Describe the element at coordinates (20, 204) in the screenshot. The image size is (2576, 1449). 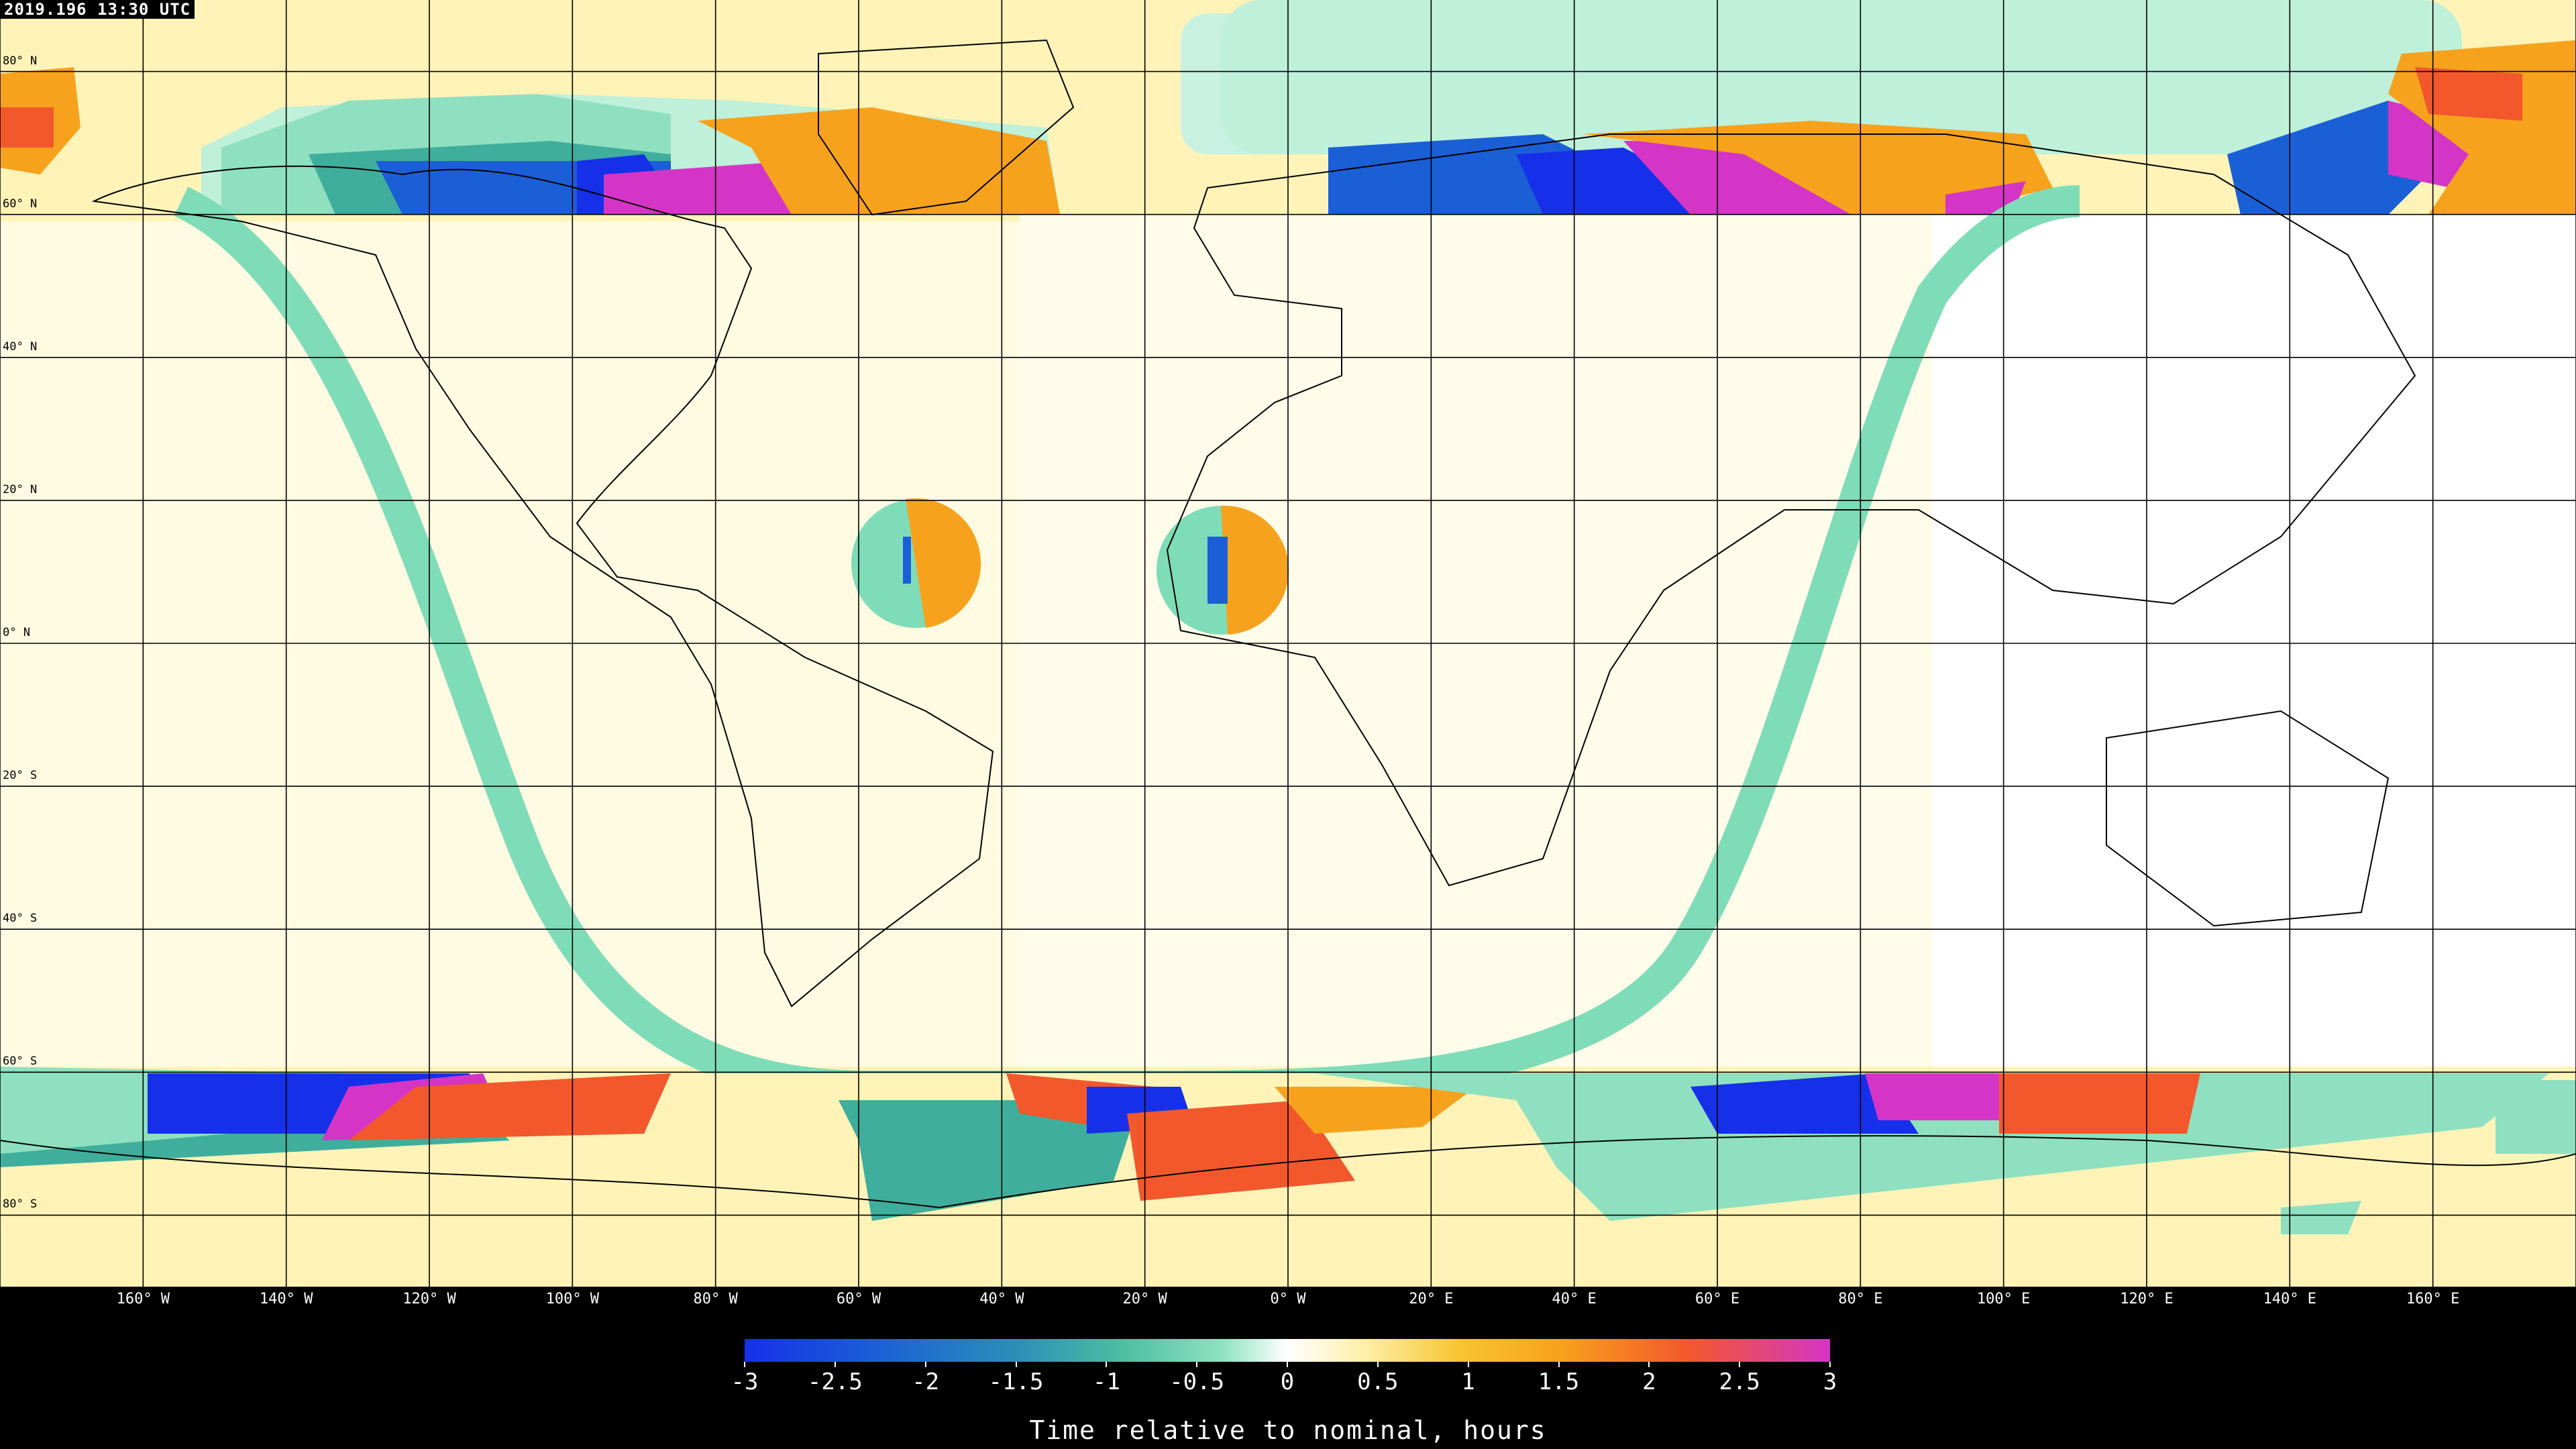
I see `latitude-label: 60° N` at that location.